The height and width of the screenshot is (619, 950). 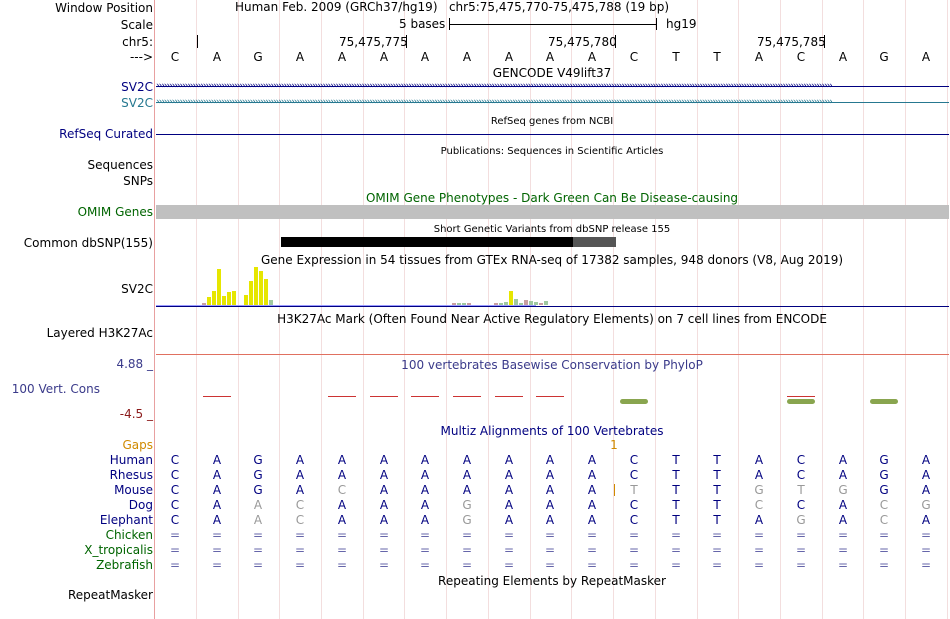 I want to click on refseq-gene-line, so click(x=552, y=134).